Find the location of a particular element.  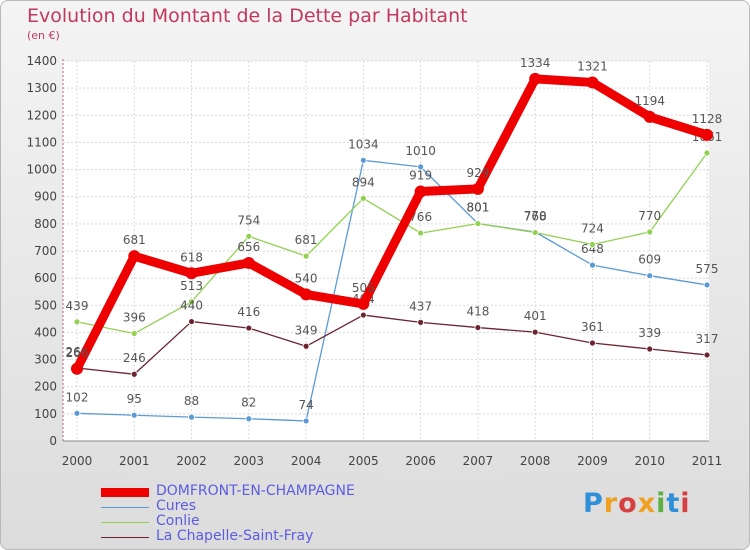

x-tick-label: 2007 is located at coordinates (478, 461).